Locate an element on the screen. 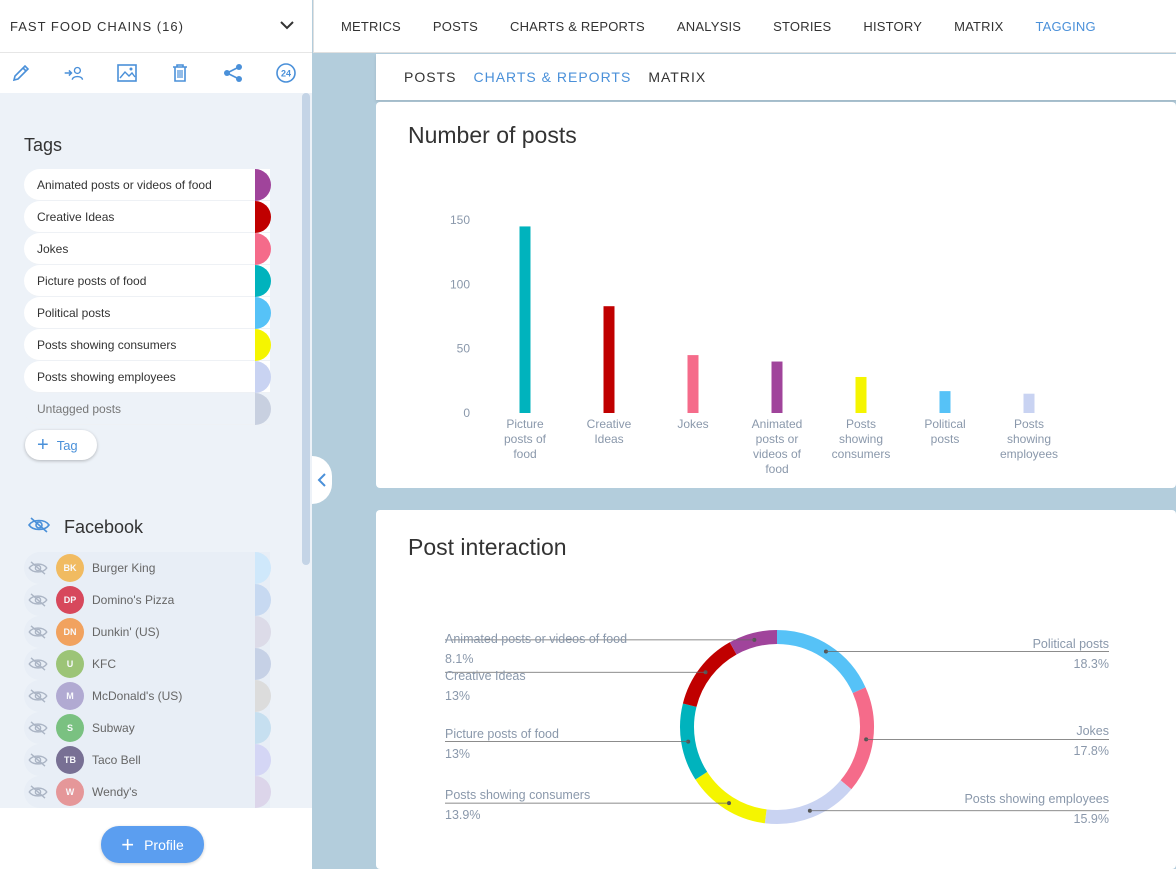 The width and height of the screenshot is (1176, 869). x-tick-label: Posts showing consumers is located at coordinates (861, 439).